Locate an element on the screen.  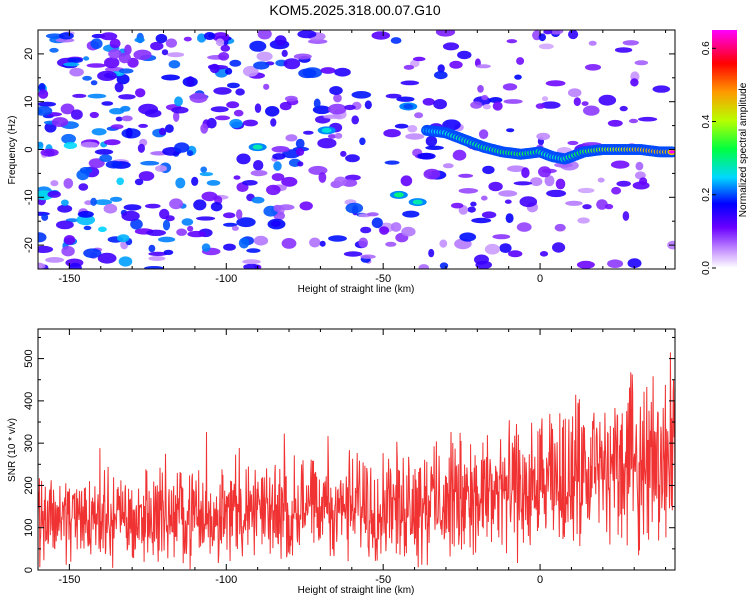
y-tick-label: 200 is located at coordinates (29, 485).